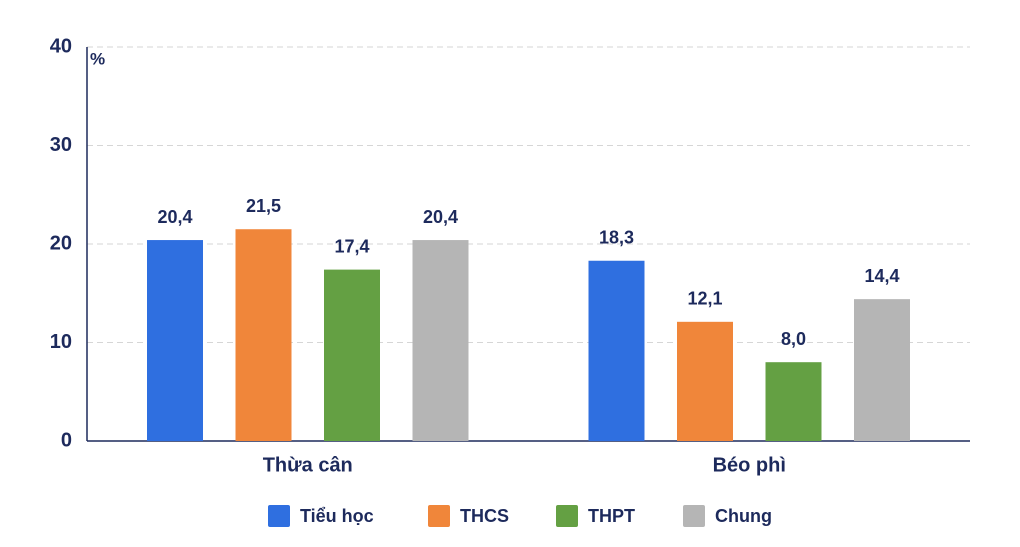  I want to click on value-label: 17,4, so click(351, 246).